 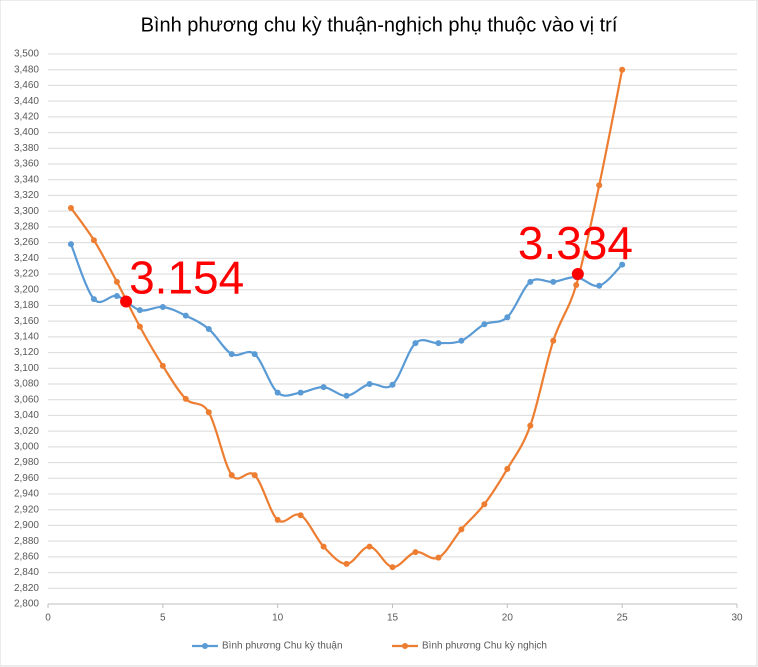 I want to click on y-tick-label: 3,460, so click(x=26, y=85).